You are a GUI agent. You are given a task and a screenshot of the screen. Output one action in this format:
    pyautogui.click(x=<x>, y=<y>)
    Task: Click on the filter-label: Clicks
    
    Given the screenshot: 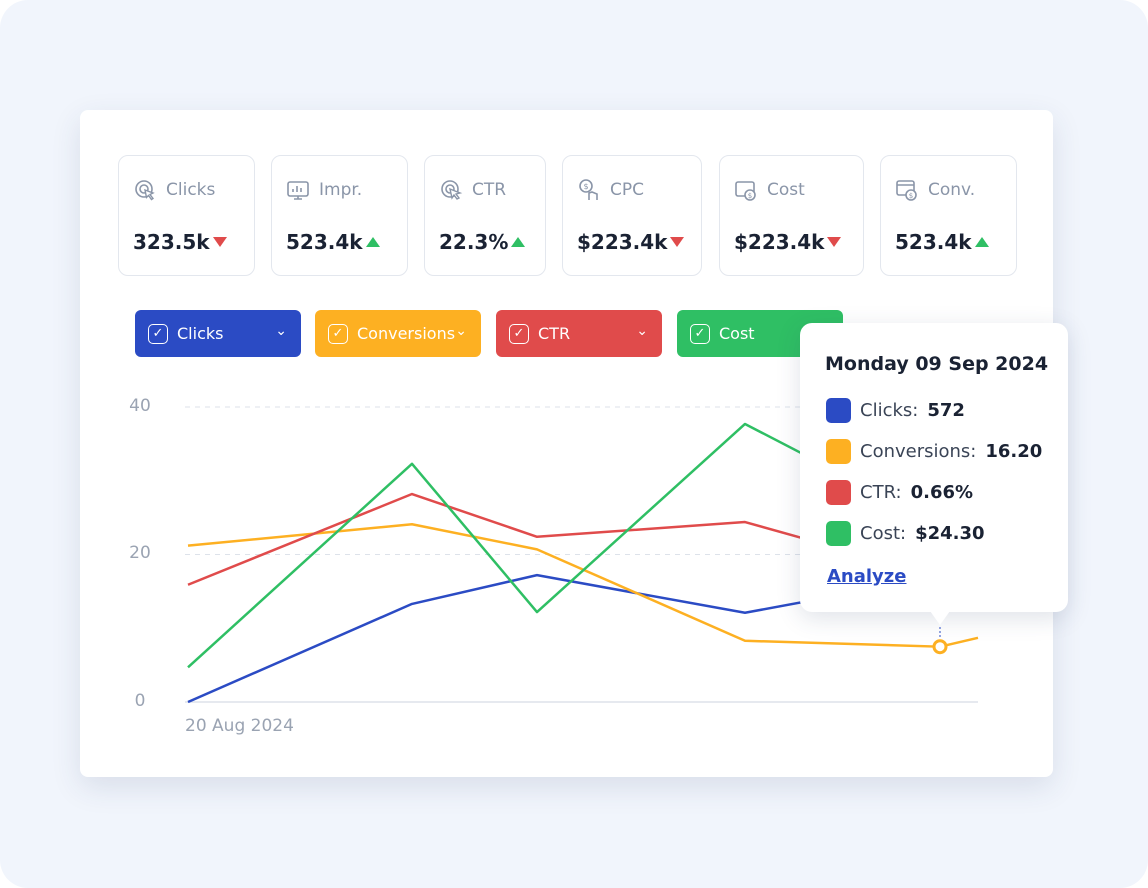 What is the action you would take?
    pyautogui.click(x=200, y=333)
    